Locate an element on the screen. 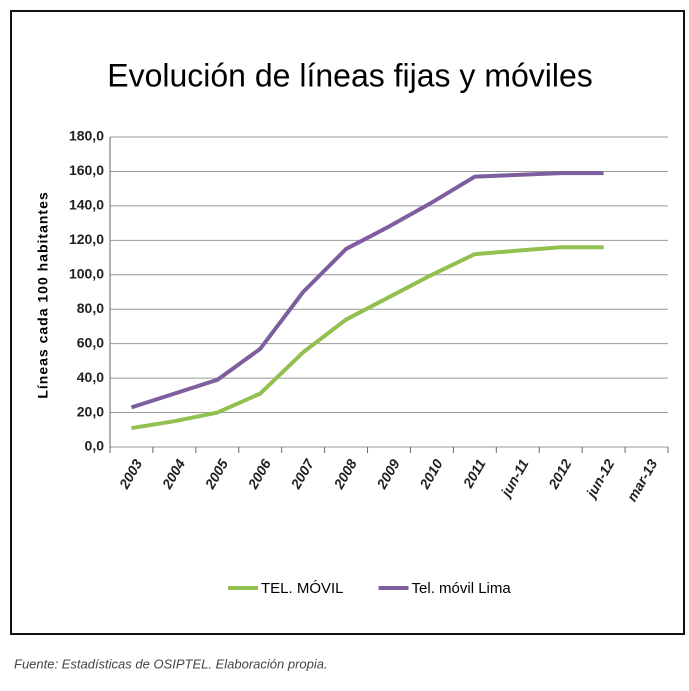 This screenshot has width=689, height=691. y-tick-label: 0,0 is located at coordinates (95, 446).